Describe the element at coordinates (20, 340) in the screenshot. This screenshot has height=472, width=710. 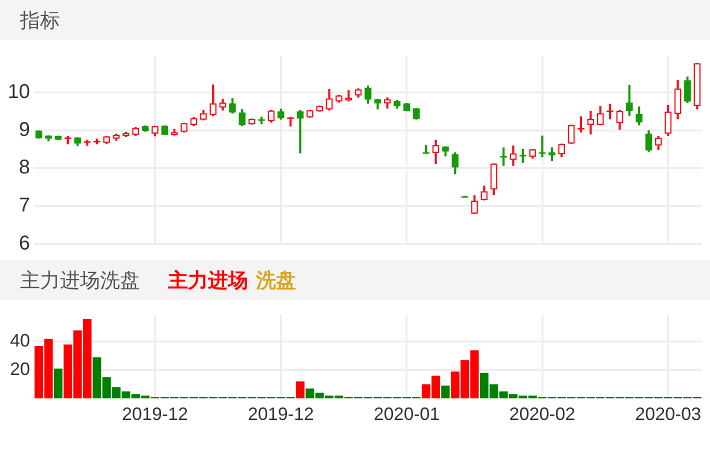
I see `y-tick-label: 40` at that location.